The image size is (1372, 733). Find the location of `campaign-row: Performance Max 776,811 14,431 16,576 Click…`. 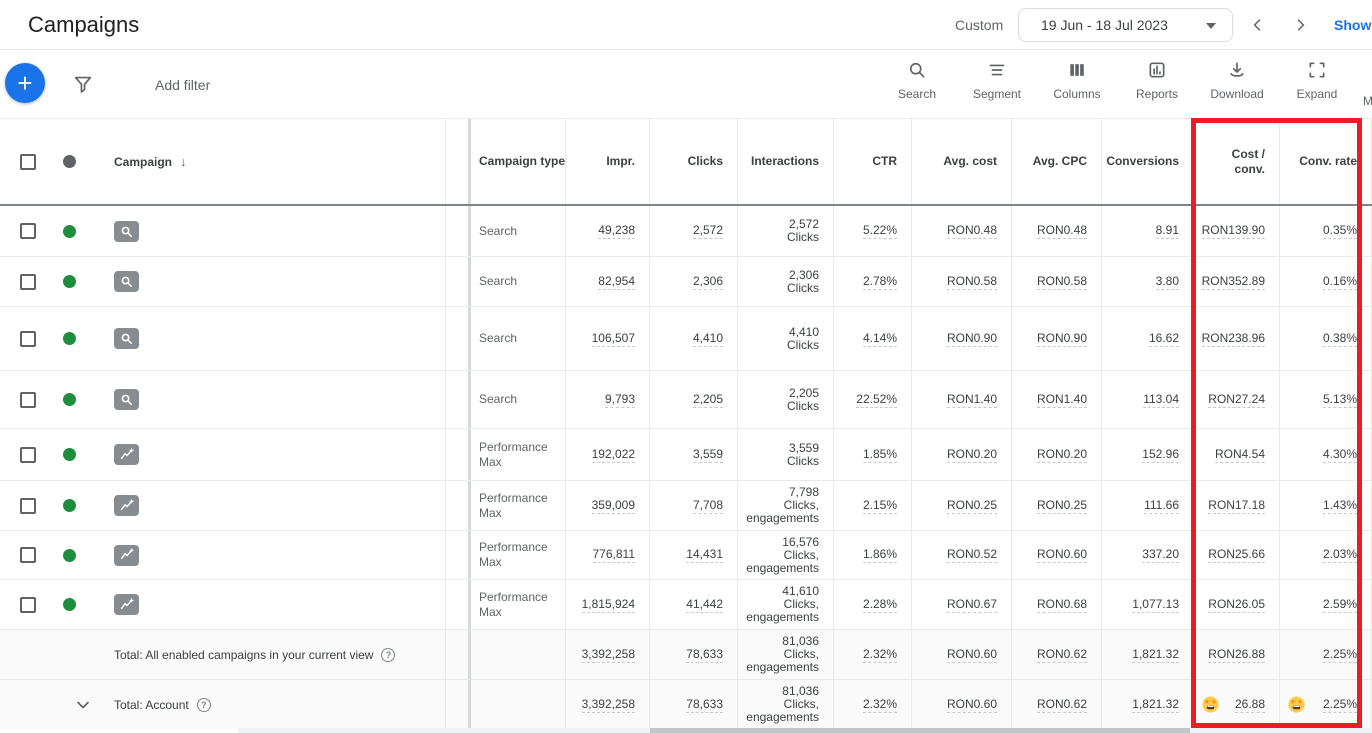

campaign-row: Performance Max 776,811 14,431 16,576 Click… is located at coordinates (686, 554).